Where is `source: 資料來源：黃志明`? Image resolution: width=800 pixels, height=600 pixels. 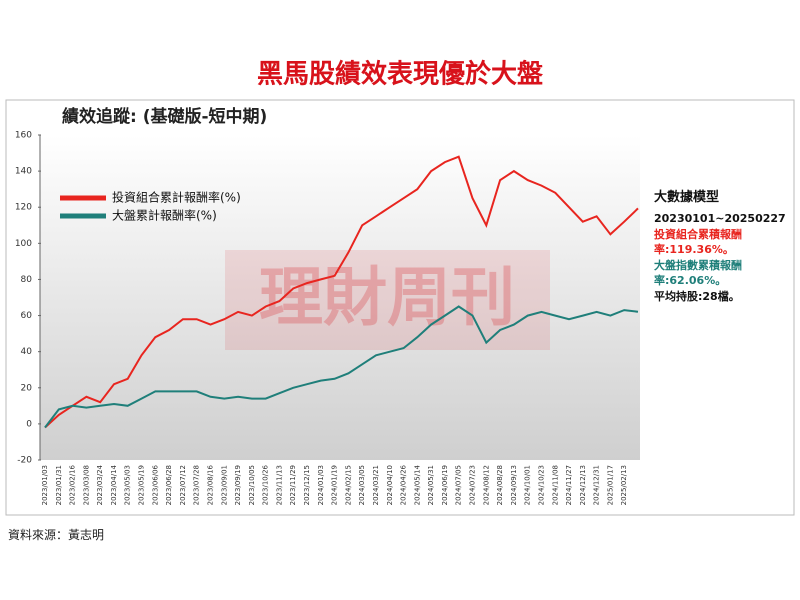
source: 資料來源：黃志明 is located at coordinates (56, 535).